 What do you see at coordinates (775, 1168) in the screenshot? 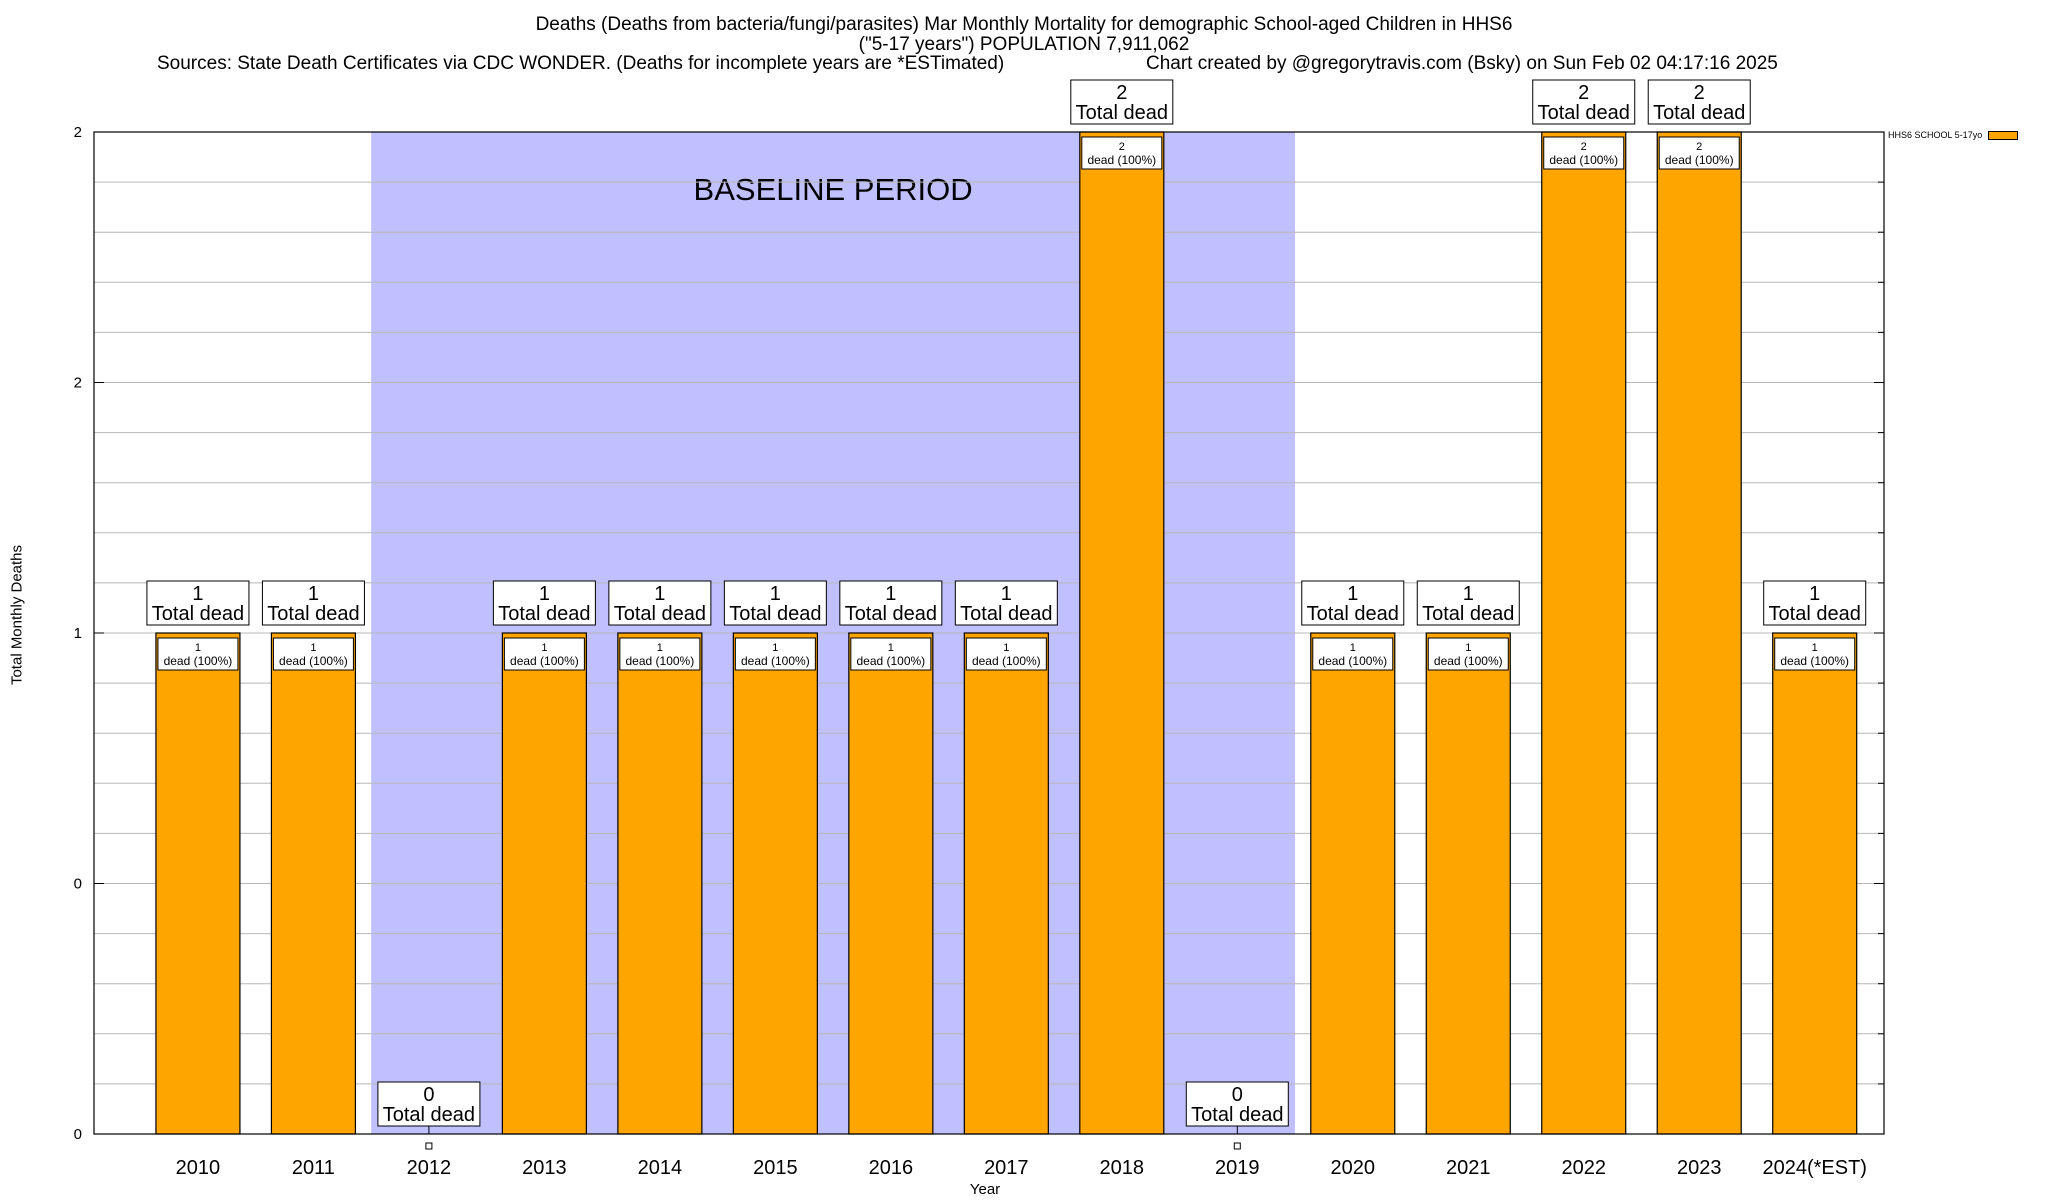
I see `x-tick-label: 2015` at bounding box center [775, 1168].